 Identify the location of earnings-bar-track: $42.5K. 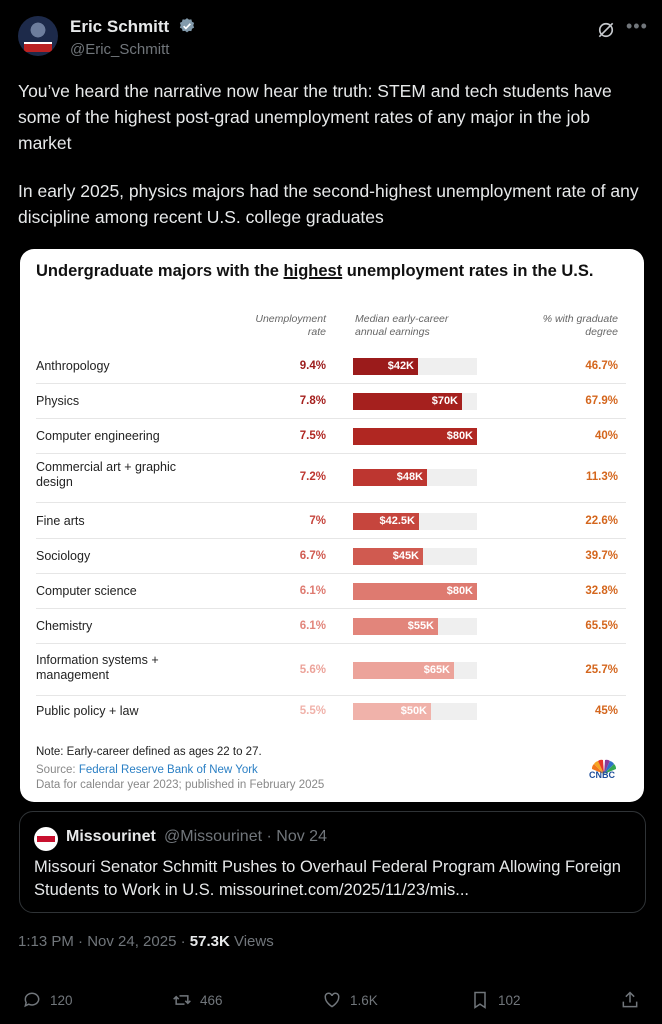
(415, 521).